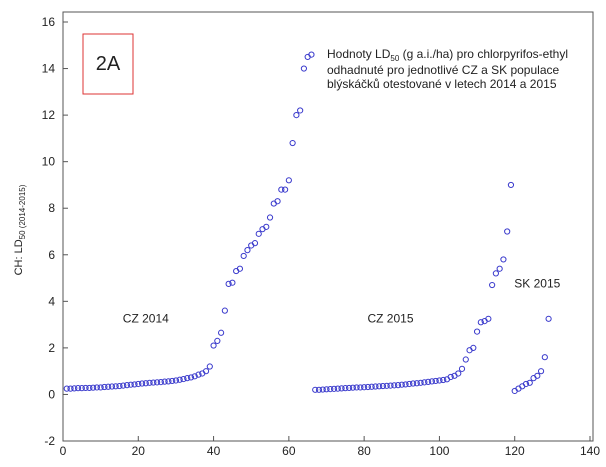 Image resolution: width=606 pixels, height=467 pixels. Describe the element at coordinates (439, 451) in the screenshot. I see `x-tick-label: 100` at that location.